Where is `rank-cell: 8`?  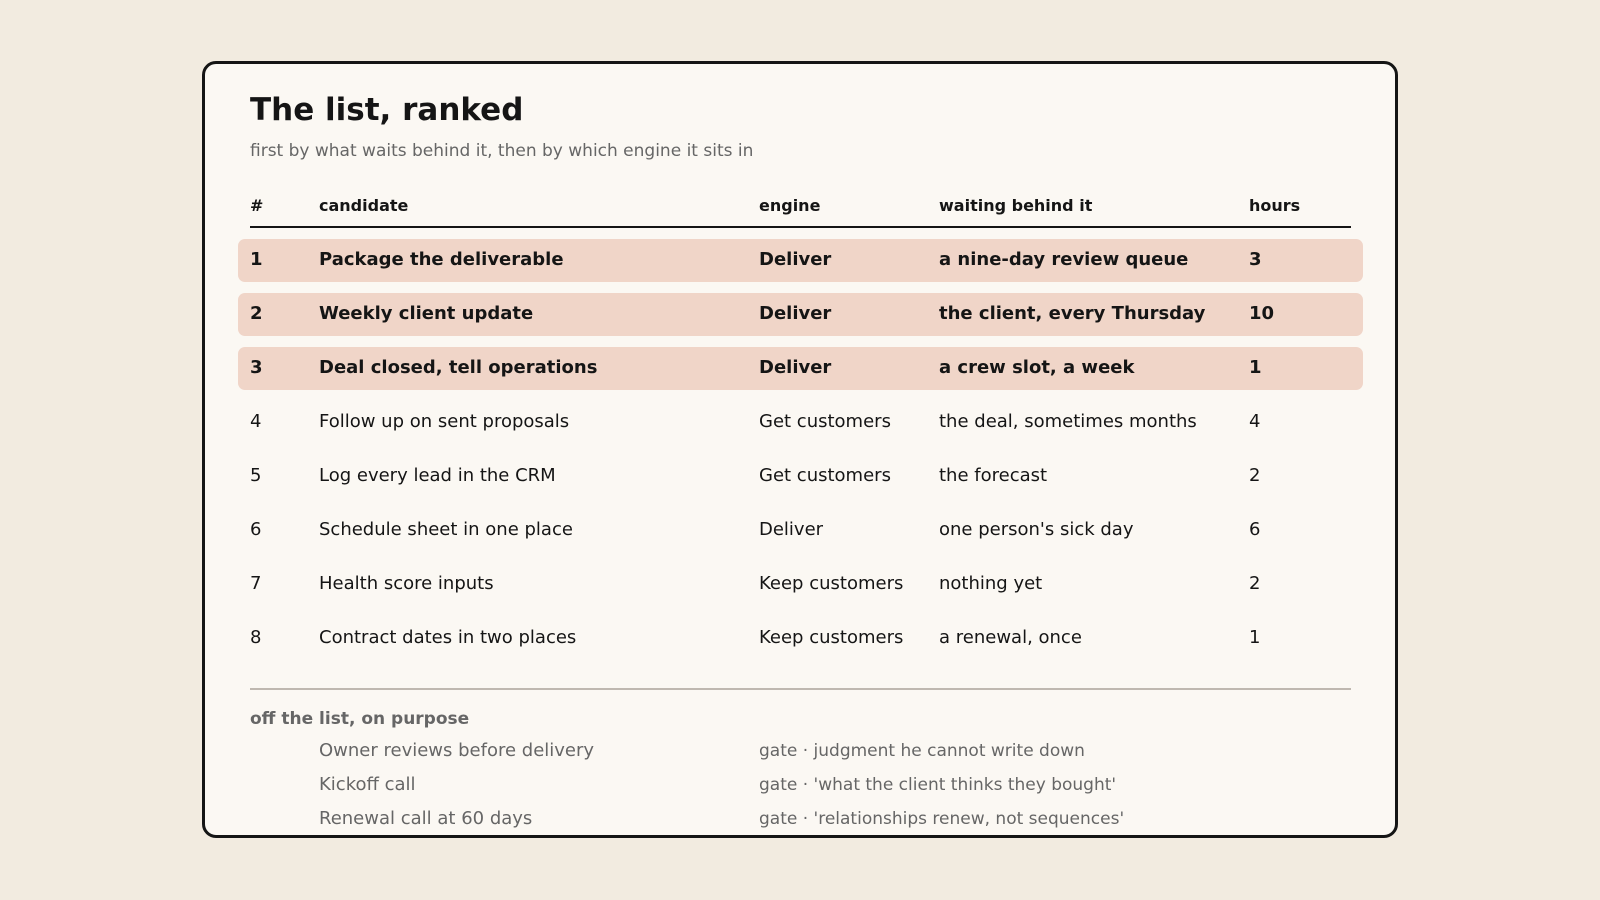 rank-cell: 8 is located at coordinates (256, 637).